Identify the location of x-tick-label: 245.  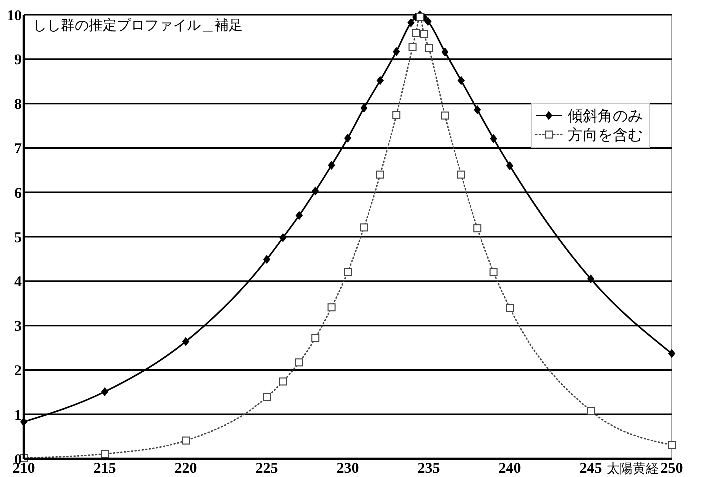
(591, 469).